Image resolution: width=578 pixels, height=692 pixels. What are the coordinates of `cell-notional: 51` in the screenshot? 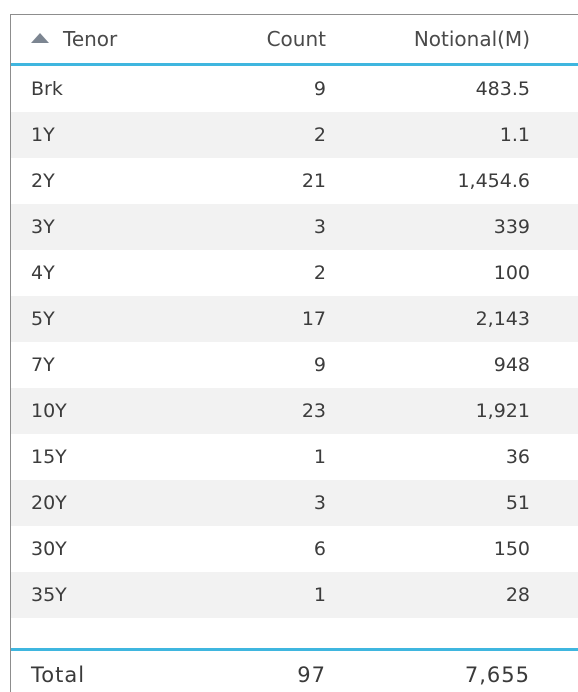 It's located at (517, 503).